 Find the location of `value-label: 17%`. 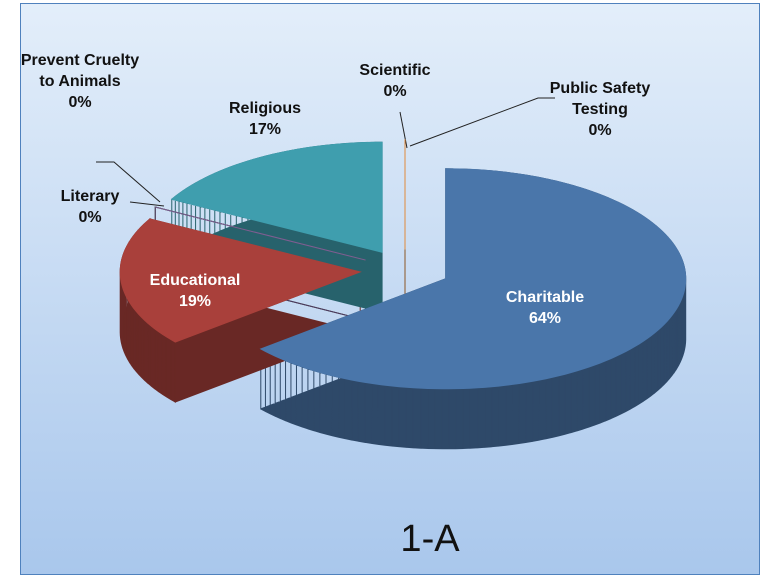

value-label: 17% is located at coordinates (265, 129).